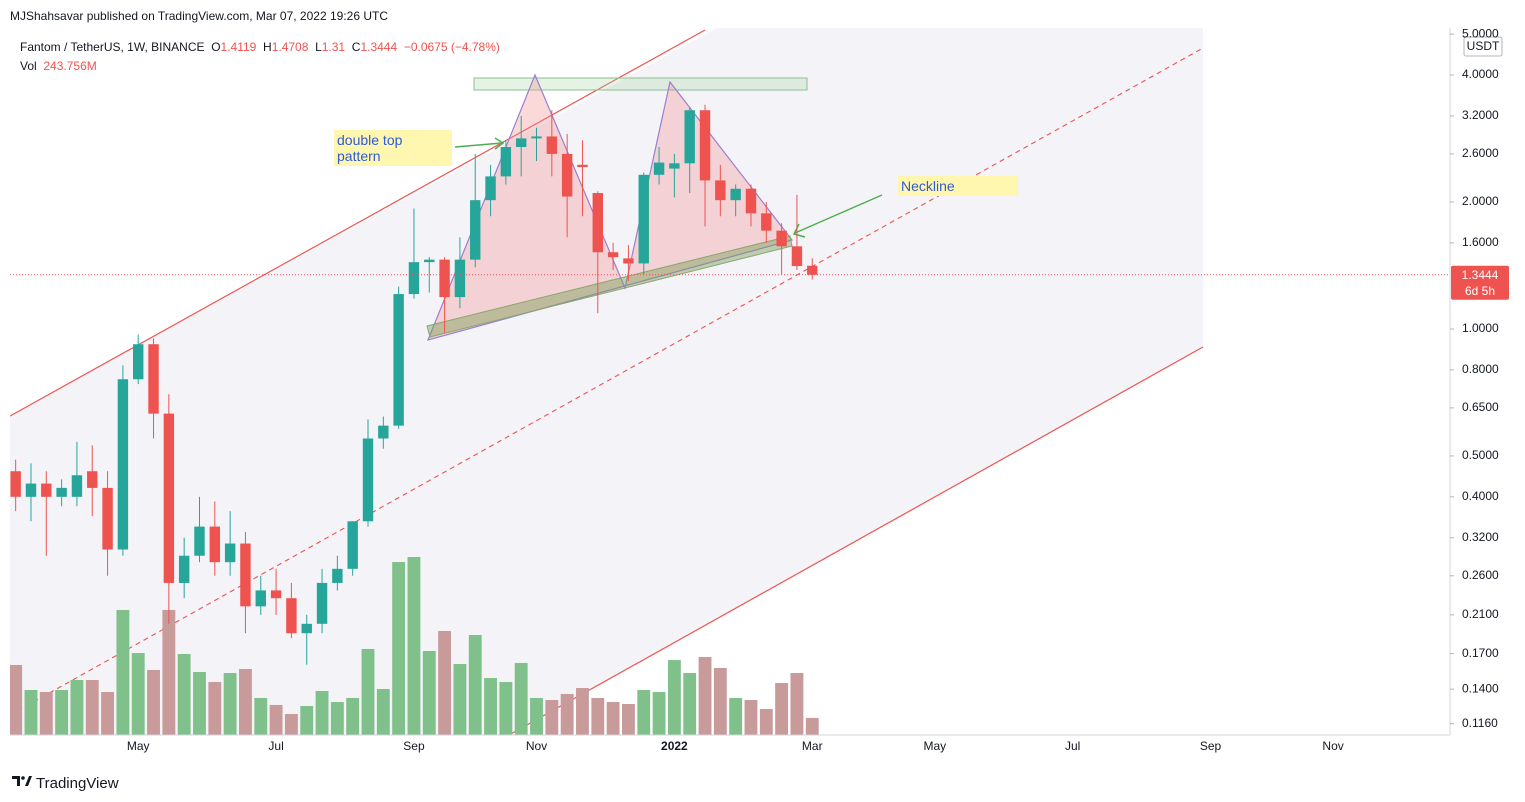 This screenshot has width=1525, height=802. What do you see at coordinates (356, 47) in the screenshot?
I see `legend-letter: C` at bounding box center [356, 47].